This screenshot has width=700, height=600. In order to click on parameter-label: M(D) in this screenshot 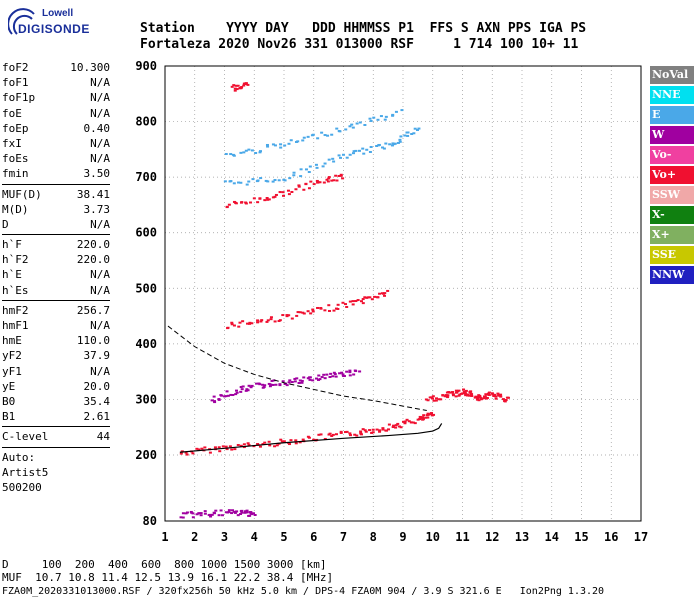, I will do `click(15, 209)`.